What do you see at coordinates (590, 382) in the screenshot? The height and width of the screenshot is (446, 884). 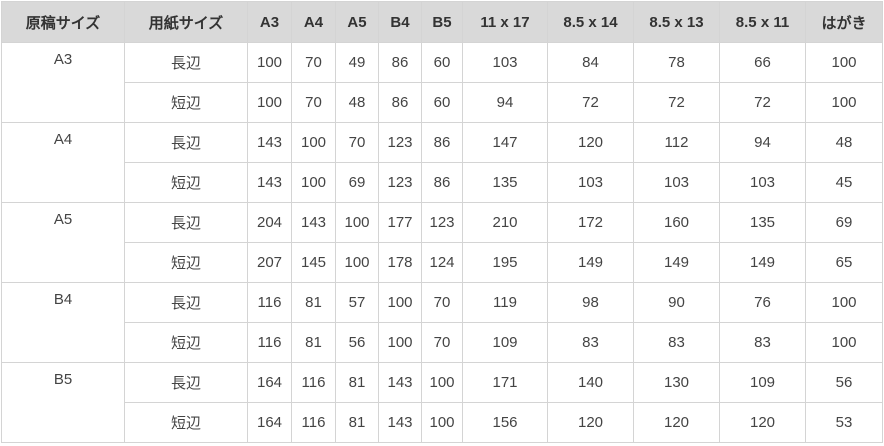 I see `ratio-cell: 140` at bounding box center [590, 382].